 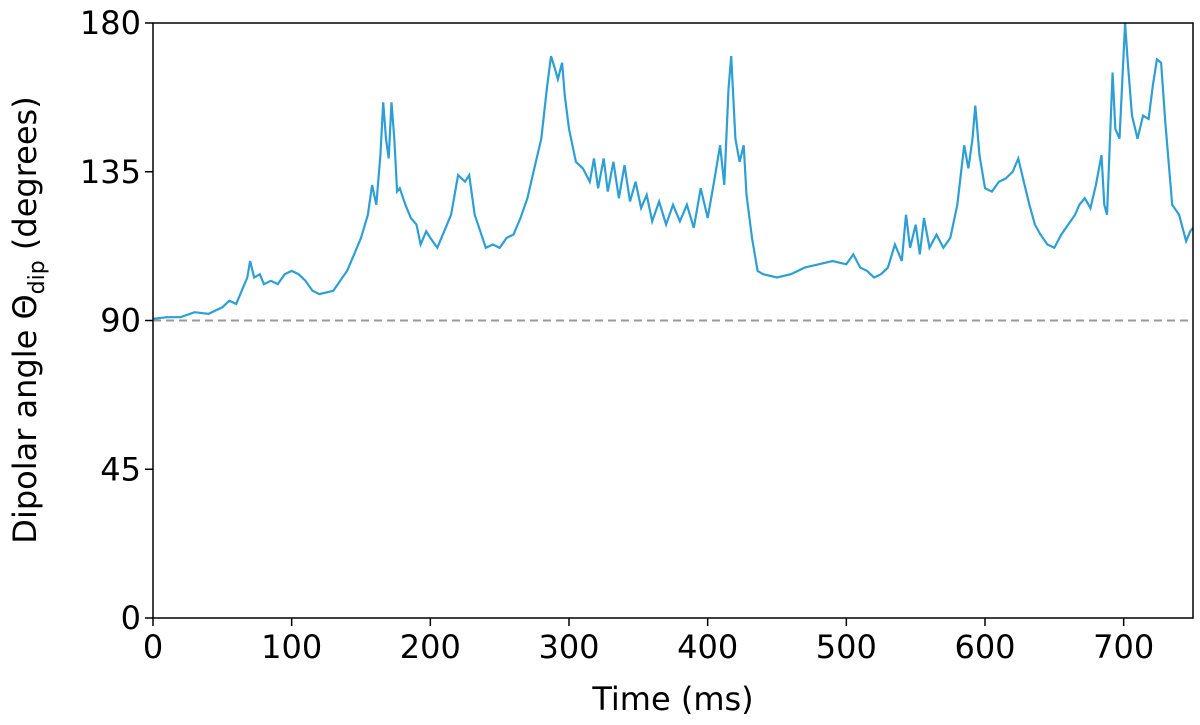 What do you see at coordinates (120, 321) in the screenshot?
I see `y-tick-label: 90` at bounding box center [120, 321].